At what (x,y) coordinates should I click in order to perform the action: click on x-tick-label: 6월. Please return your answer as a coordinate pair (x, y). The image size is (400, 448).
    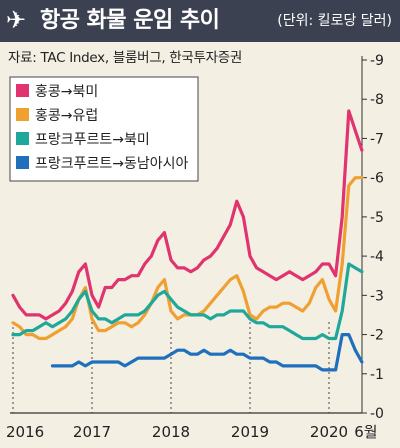
    Looking at the image, I should click on (365, 432).